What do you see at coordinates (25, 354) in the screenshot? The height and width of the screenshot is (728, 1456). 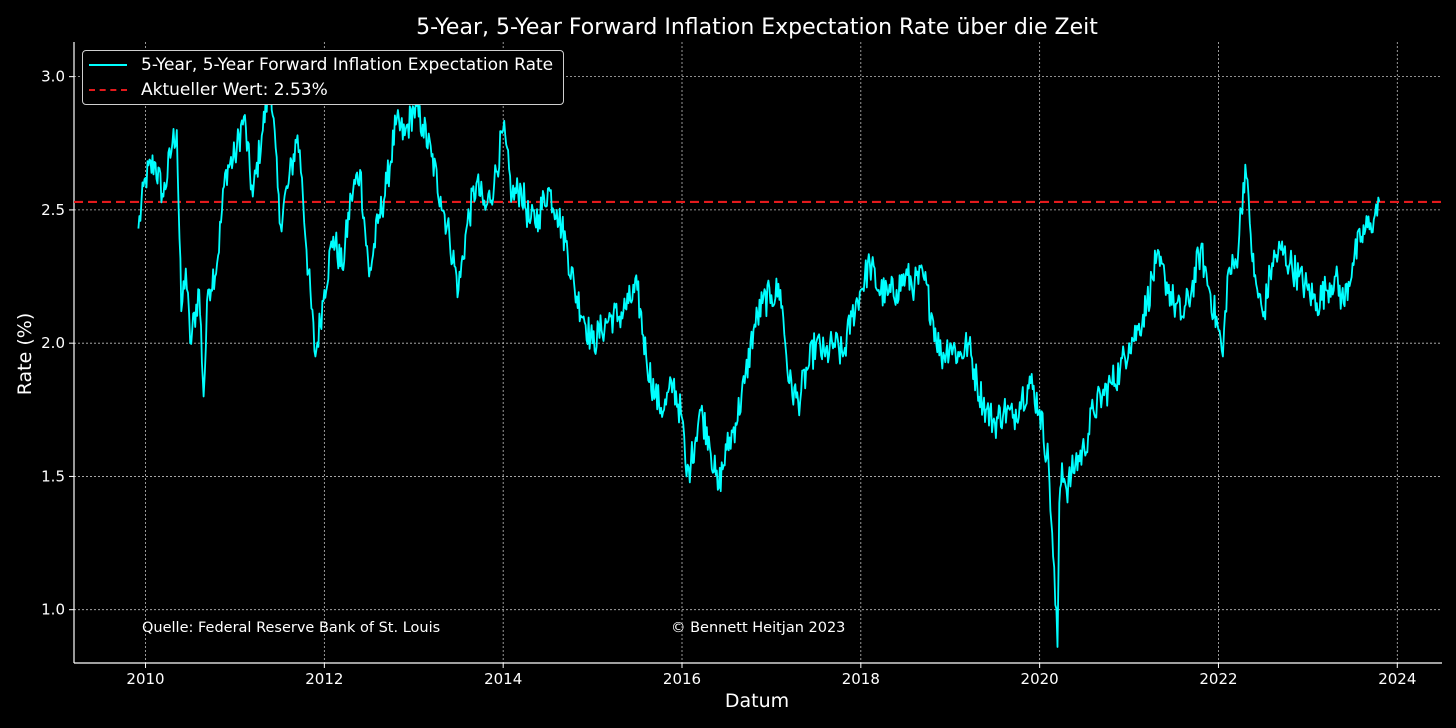 I see `y-axis-label: Rate (%)` at bounding box center [25, 354].